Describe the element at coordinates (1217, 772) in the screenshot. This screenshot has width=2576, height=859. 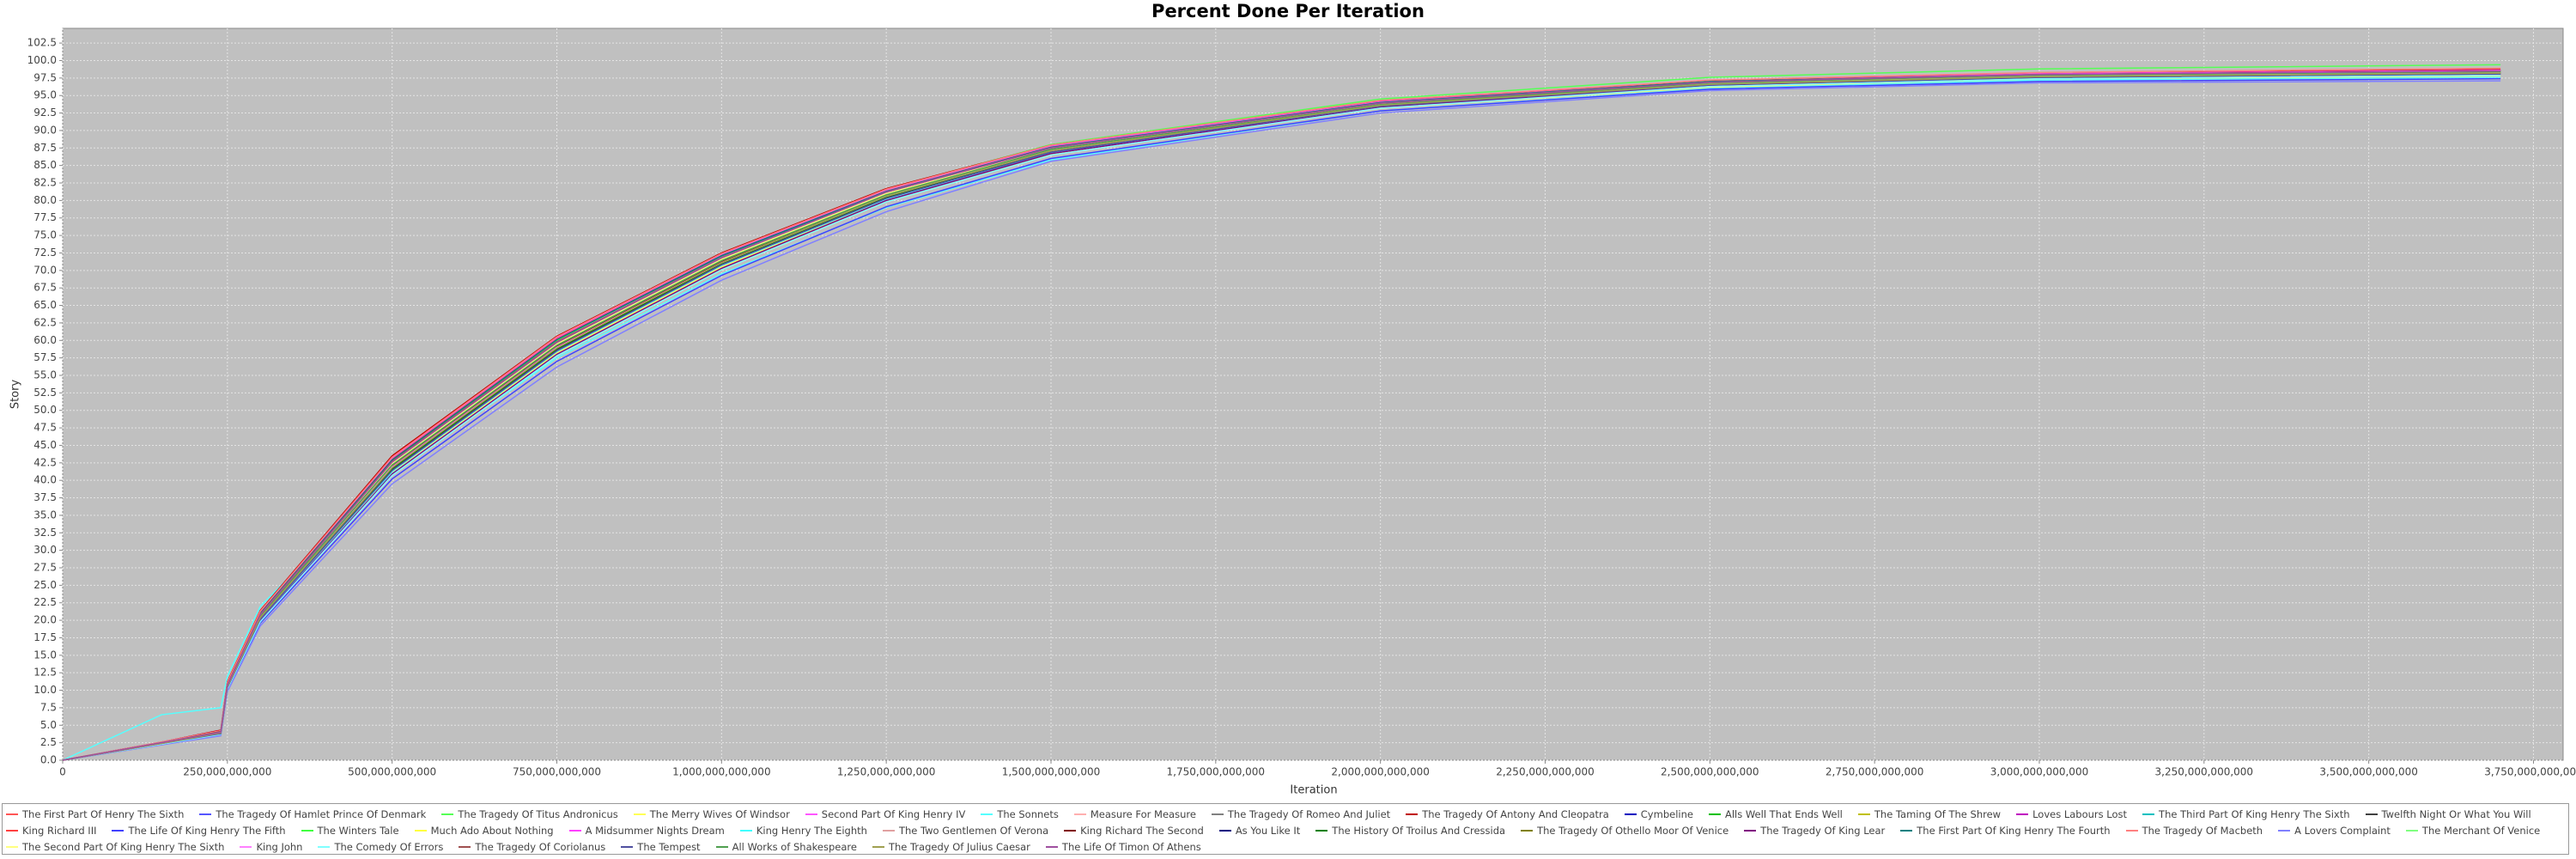
I see `x-tick-label: 1,750,000,000,000` at that location.